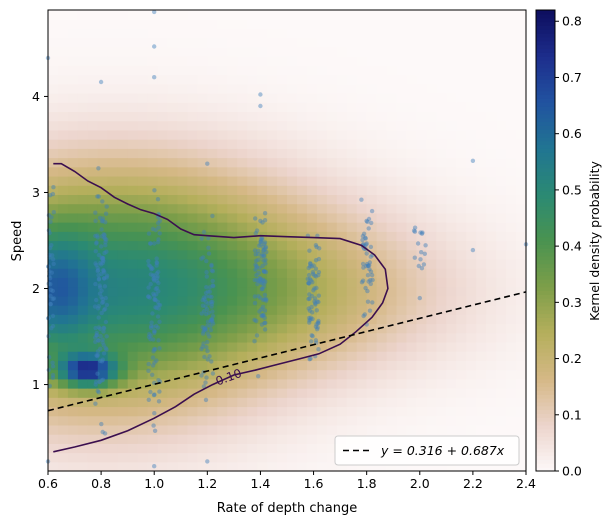 This screenshot has width=613, height=525. What do you see at coordinates (545, 241) in the screenshot?
I see `colorbar` at bounding box center [545, 241].